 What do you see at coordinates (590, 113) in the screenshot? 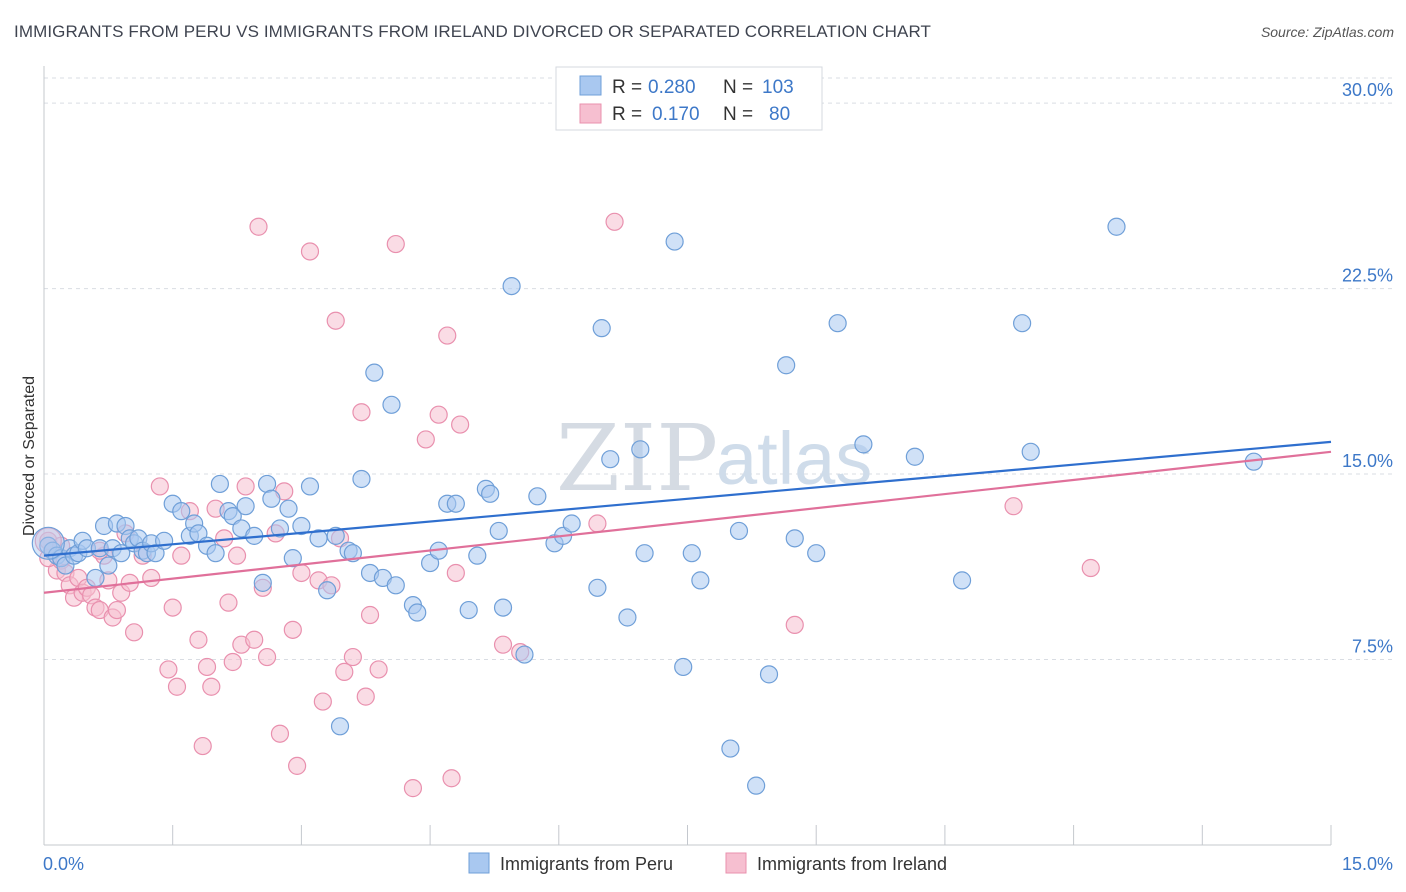
I see `legend-swatch-ireland` at bounding box center [590, 113].